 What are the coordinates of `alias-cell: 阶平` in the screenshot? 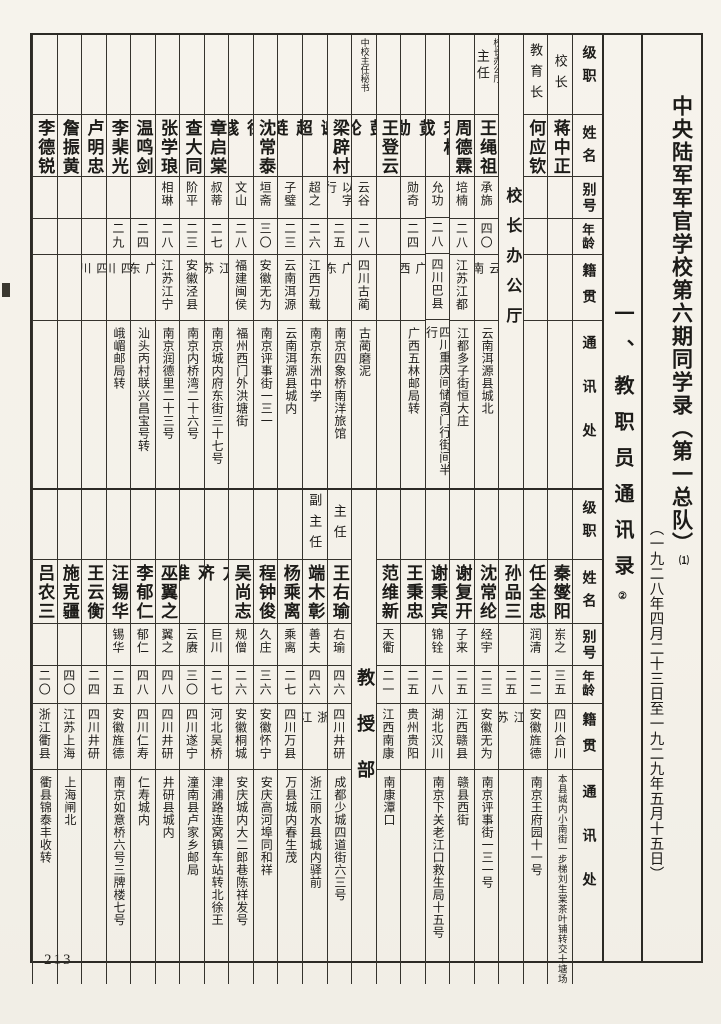 It's located at (192, 198).